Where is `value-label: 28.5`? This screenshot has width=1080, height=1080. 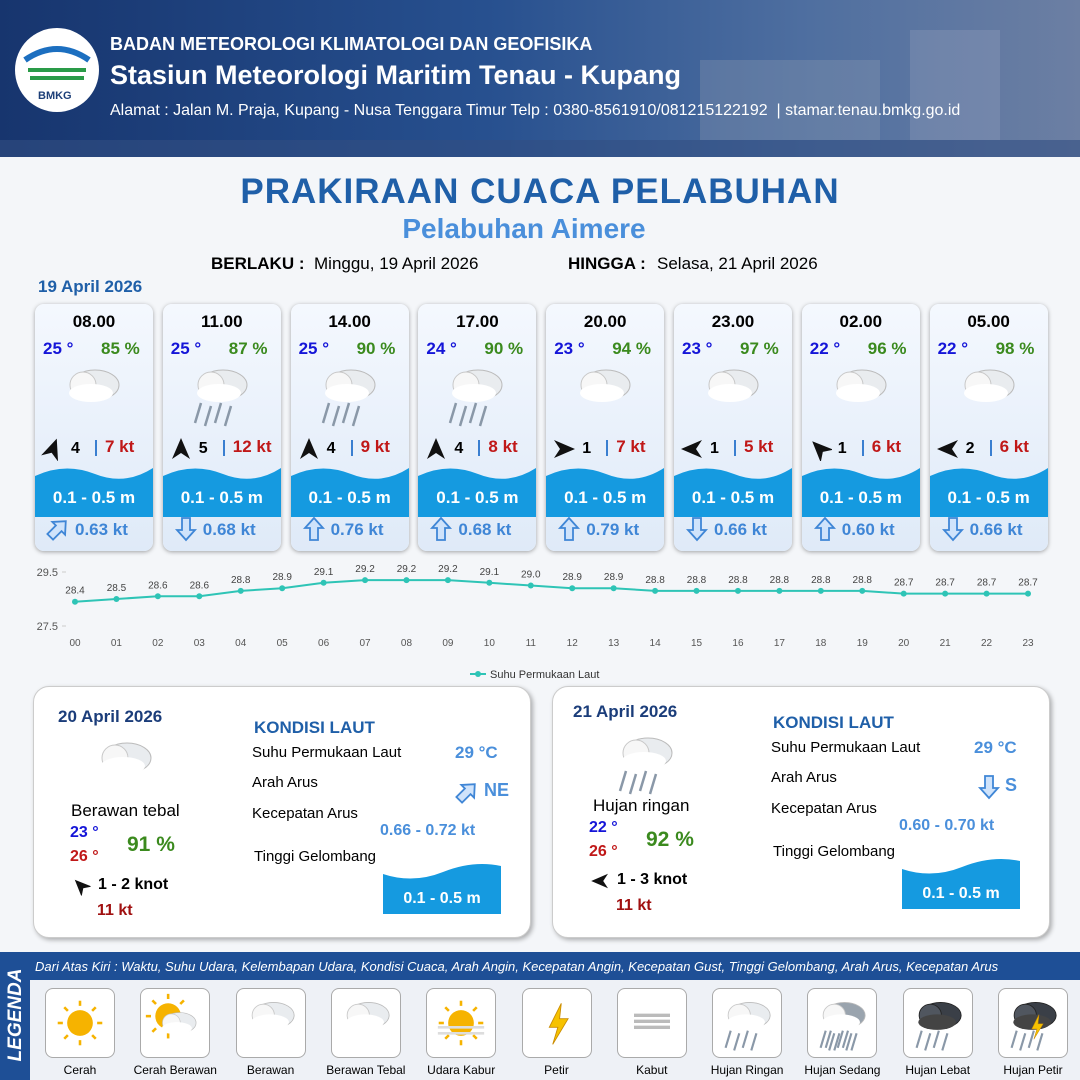
value-label: 28.5 is located at coordinates (117, 588).